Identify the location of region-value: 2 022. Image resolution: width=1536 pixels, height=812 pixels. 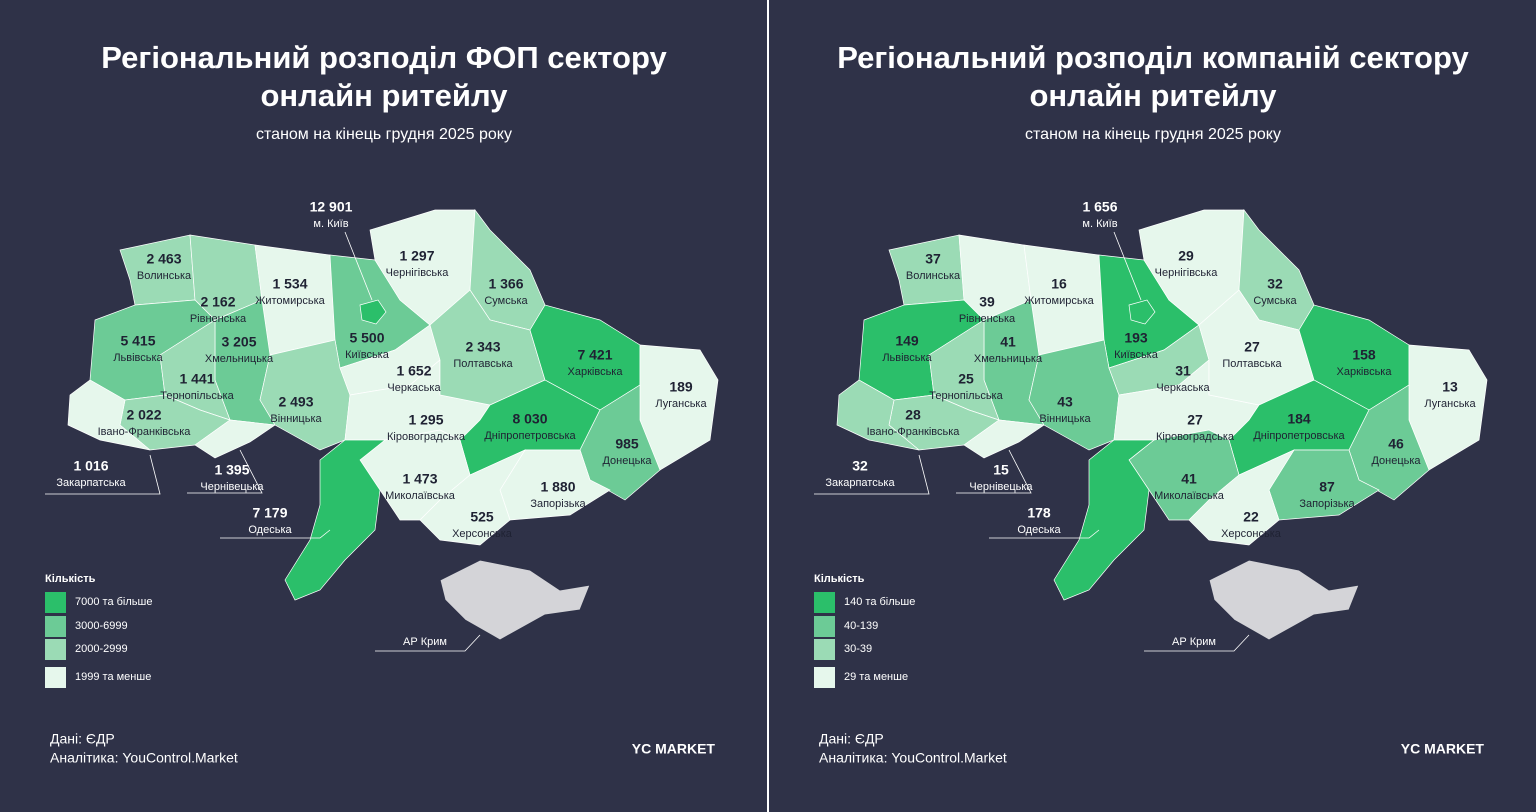
(143, 415).